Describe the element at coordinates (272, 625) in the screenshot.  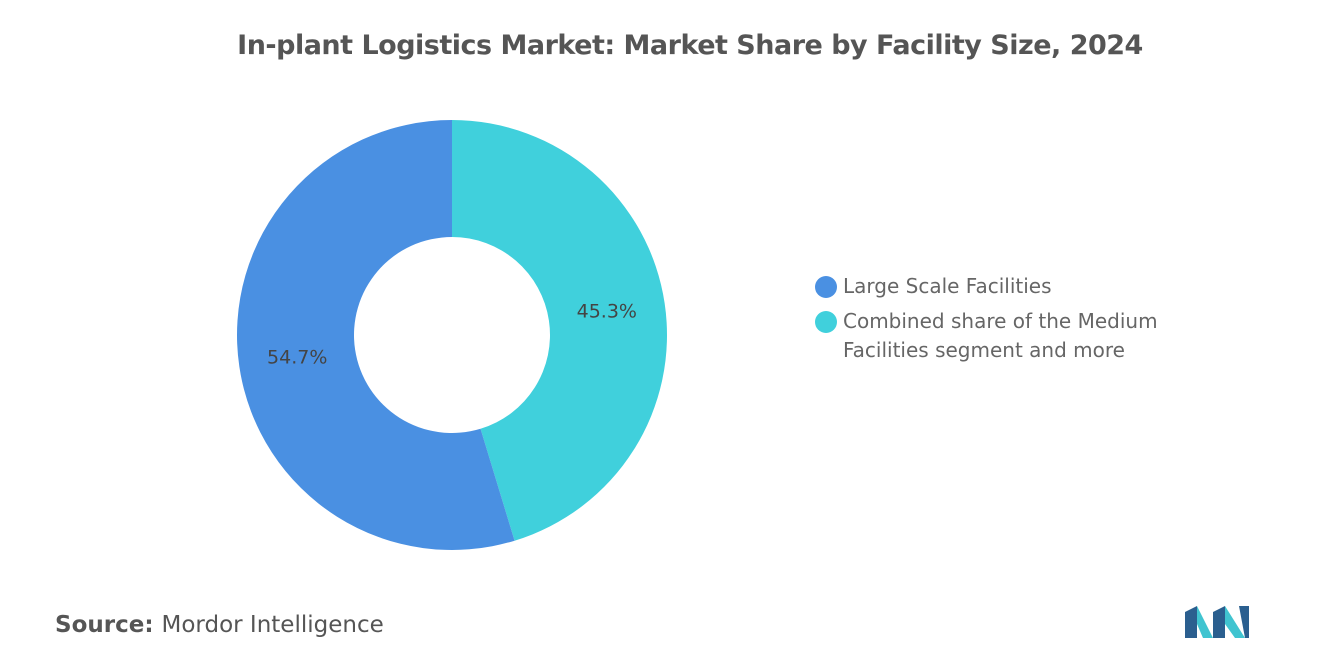
I see `source-text: Mordor Intelligence` at that location.